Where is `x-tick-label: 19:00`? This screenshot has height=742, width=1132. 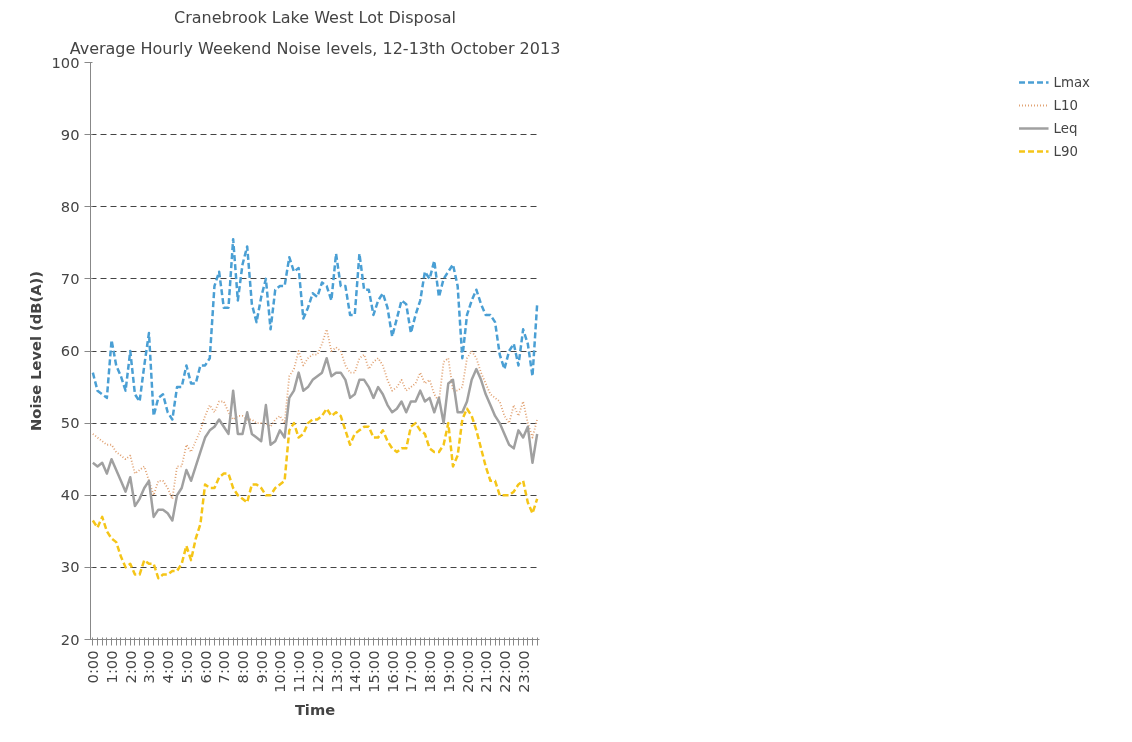
x-tick-label: 19:00 is located at coordinates (448, 671).